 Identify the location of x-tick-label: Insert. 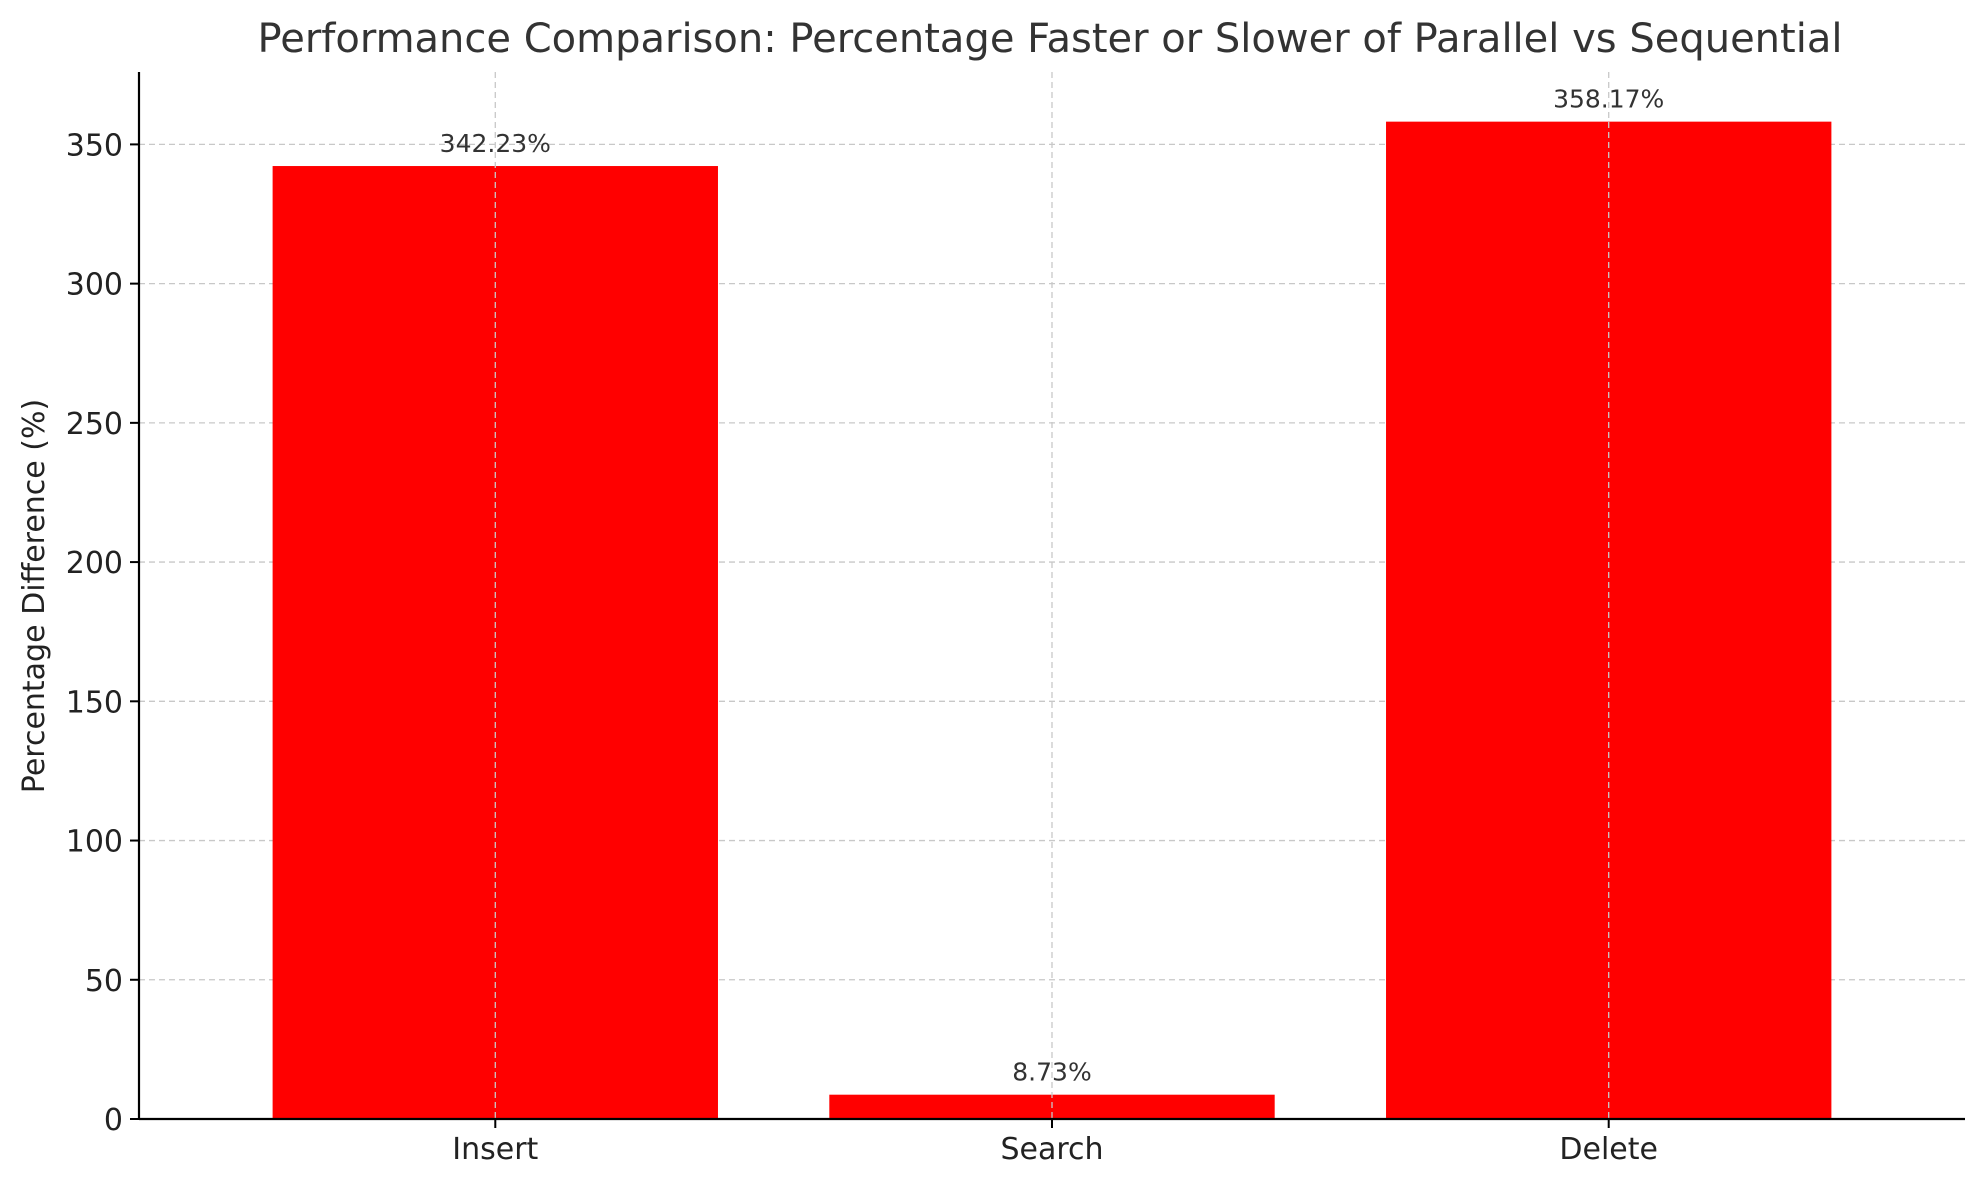
(495, 1149).